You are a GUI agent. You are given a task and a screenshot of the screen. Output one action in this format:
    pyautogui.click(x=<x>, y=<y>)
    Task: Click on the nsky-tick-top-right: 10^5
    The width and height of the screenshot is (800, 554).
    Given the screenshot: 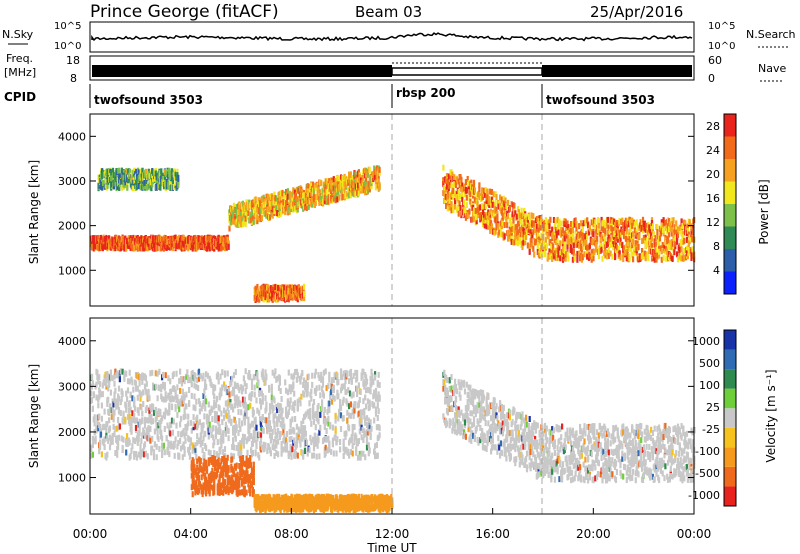 What is the action you would take?
    pyautogui.click(x=721, y=26)
    